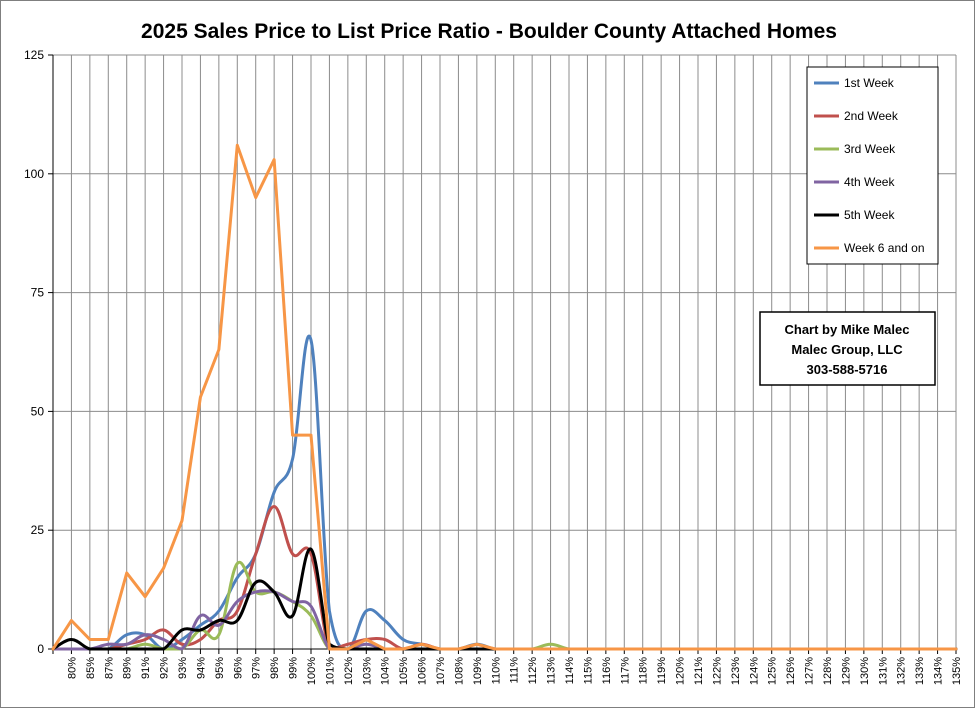 The width and height of the screenshot is (975, 709). Describe the element at coordinates (871, 116) in the screenshot. I see `legend-label: 2nd Week` at that location.